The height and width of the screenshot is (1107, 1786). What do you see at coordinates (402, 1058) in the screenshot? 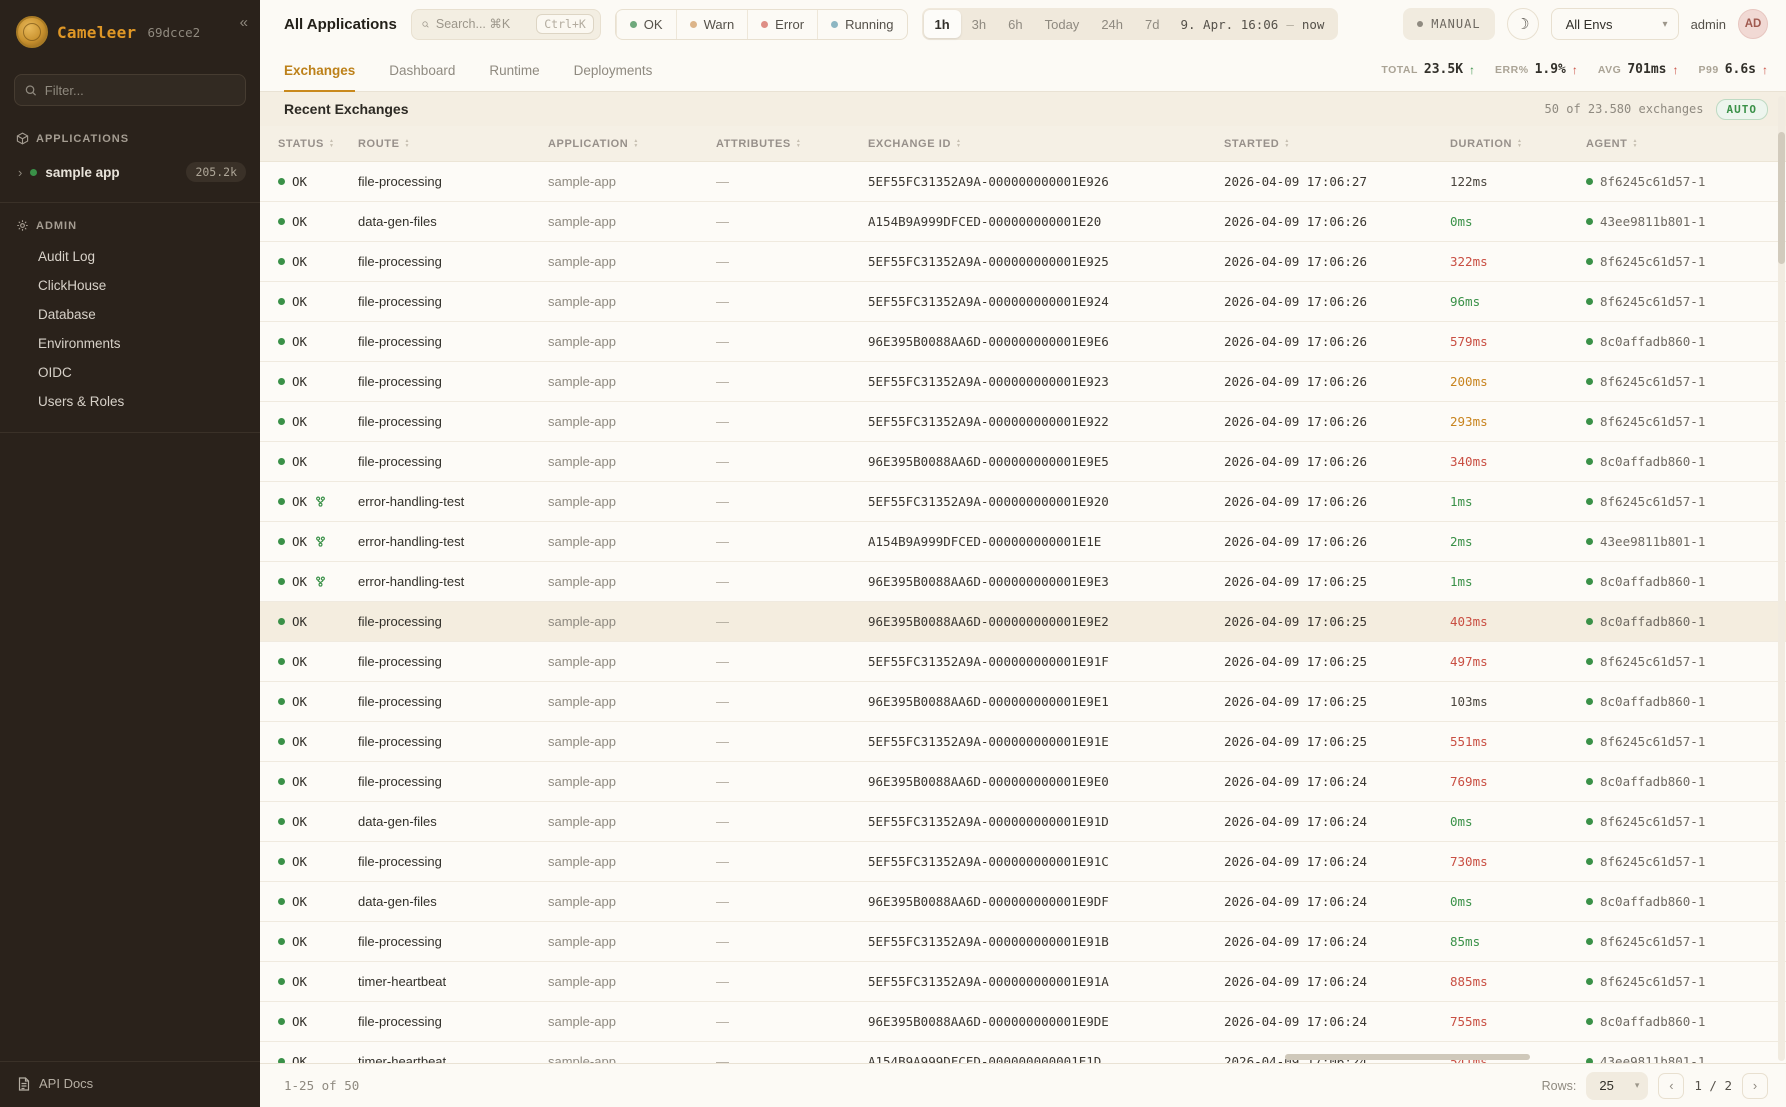
I see `route-cell: timer-heartbeat` at bounding box center [402, 1058].